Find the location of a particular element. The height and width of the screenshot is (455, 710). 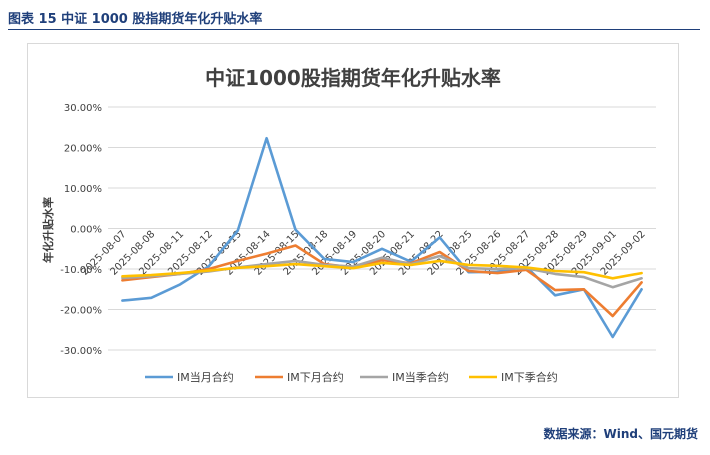

y-tick-label: 20.00% is located at coordinates (83, 149).